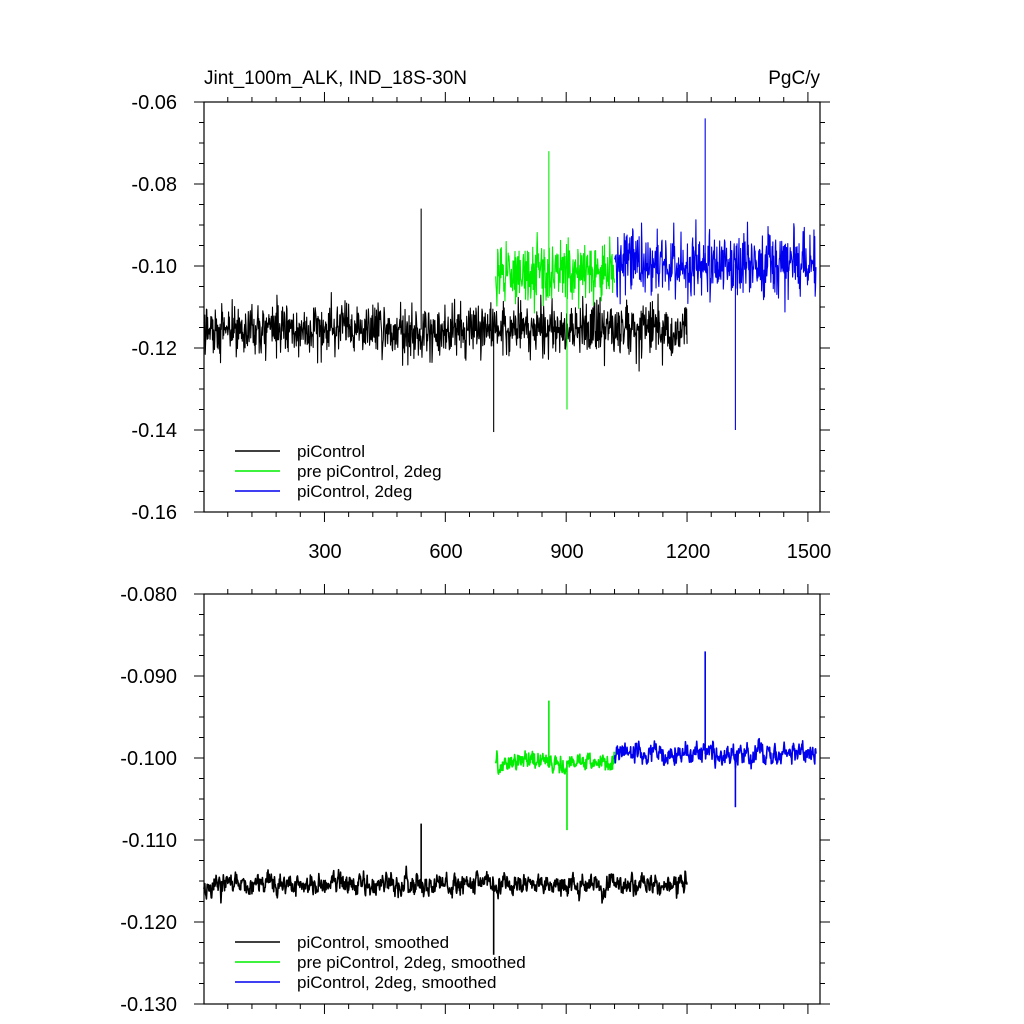 The width and height of the screenshot is (1024, 1024). I want to click on legend-label-picontrol-2deg-smoothed: piControl, 2deg, smoothed, so click(396, 982).